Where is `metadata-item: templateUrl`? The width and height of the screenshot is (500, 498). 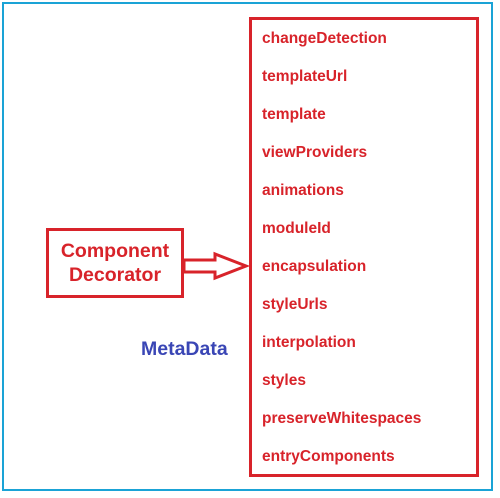 metadata-item: templateUrl is located at coordinates (305, 76).